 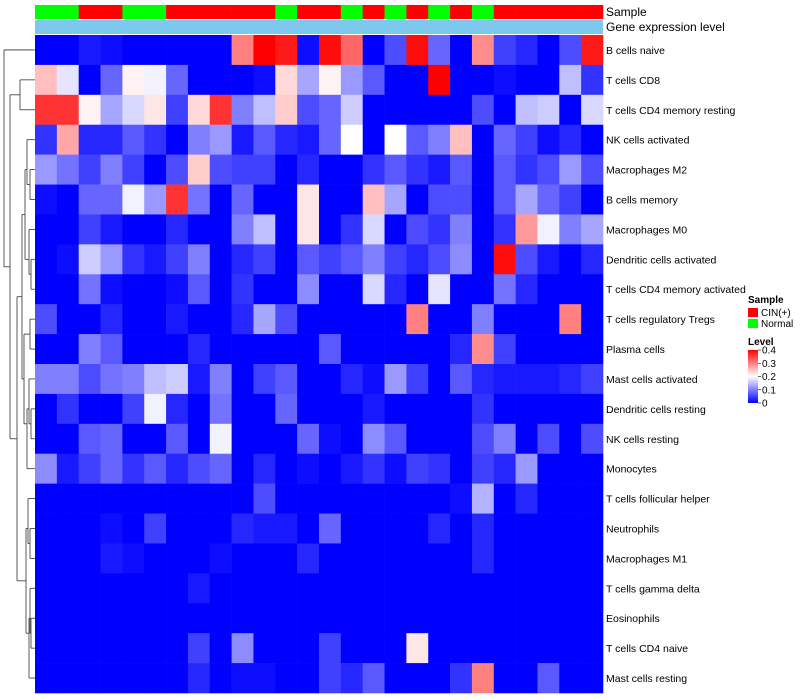 What do you see at coordinates (656, 410) in the screenshot?
I see `row-label: Dendritic cells resting` at bounding box center [656, 410].